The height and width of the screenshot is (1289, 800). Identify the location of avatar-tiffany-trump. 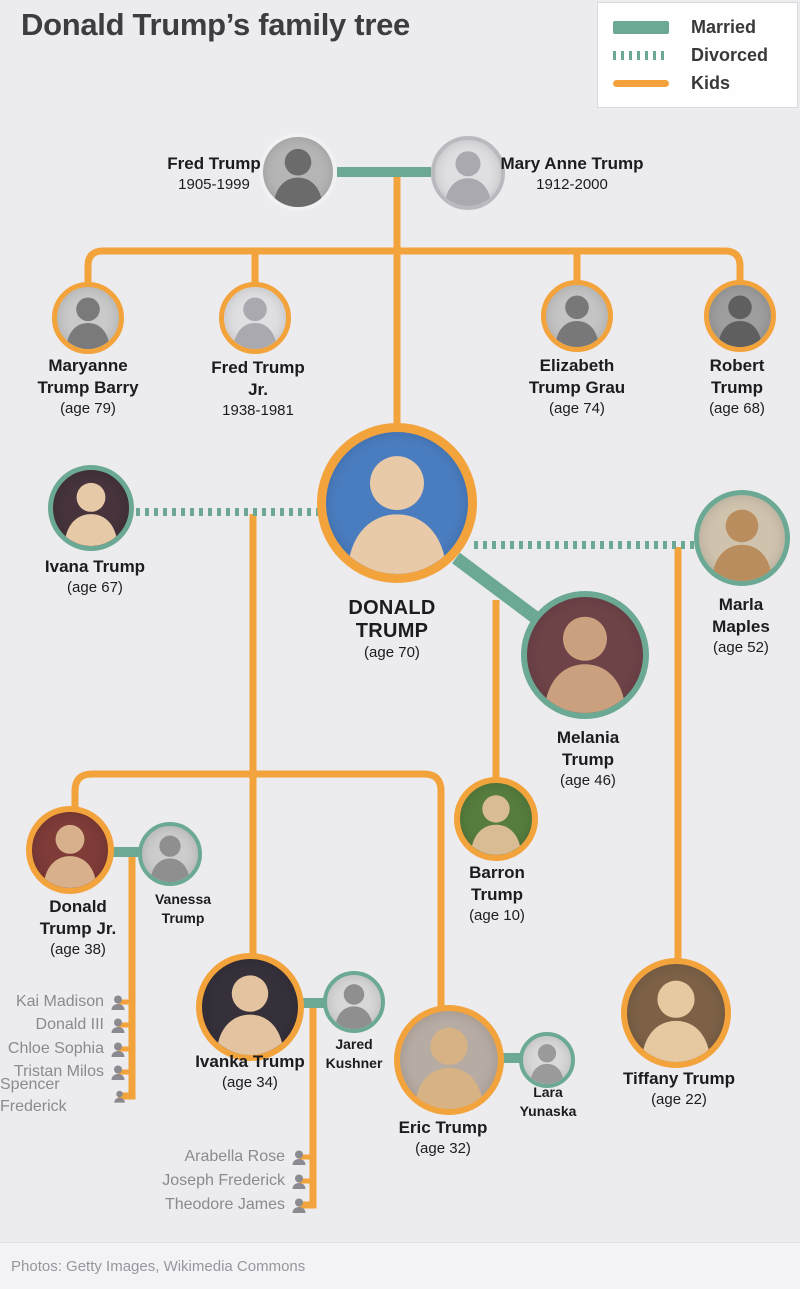
(676, 1013).